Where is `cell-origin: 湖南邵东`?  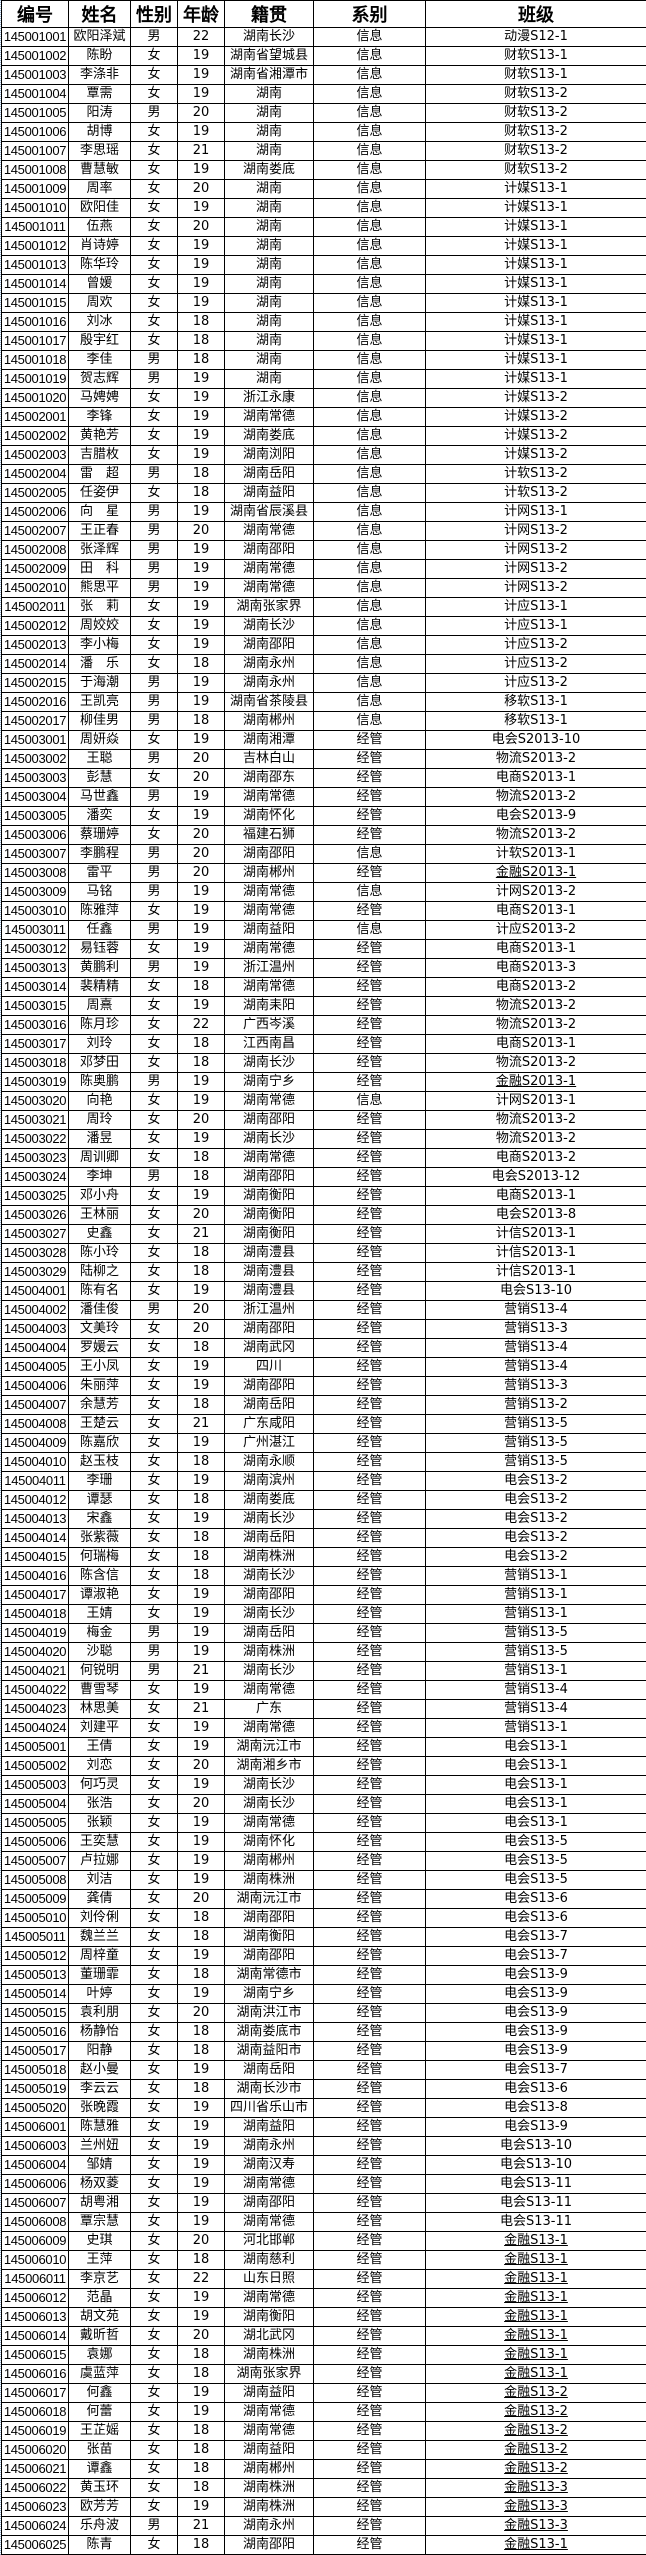 cell-origin: 湖南邵东 is located at coordinates (269, 778).